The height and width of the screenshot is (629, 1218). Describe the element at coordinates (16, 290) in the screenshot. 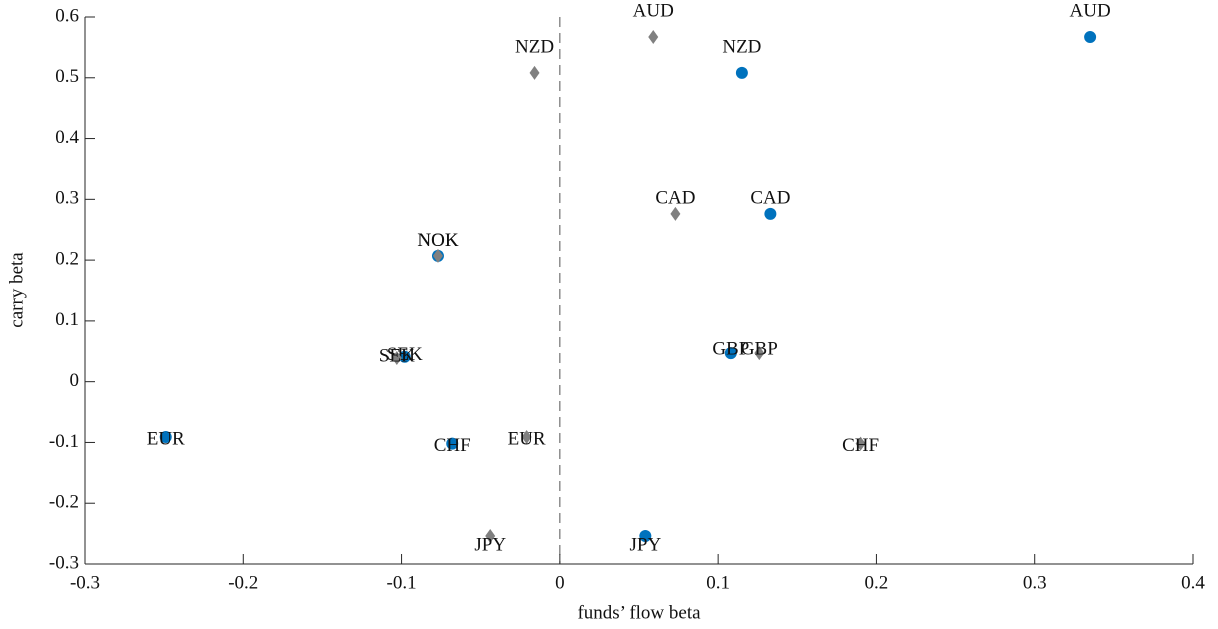

I see `y-axis-label: carry beta` at that location.